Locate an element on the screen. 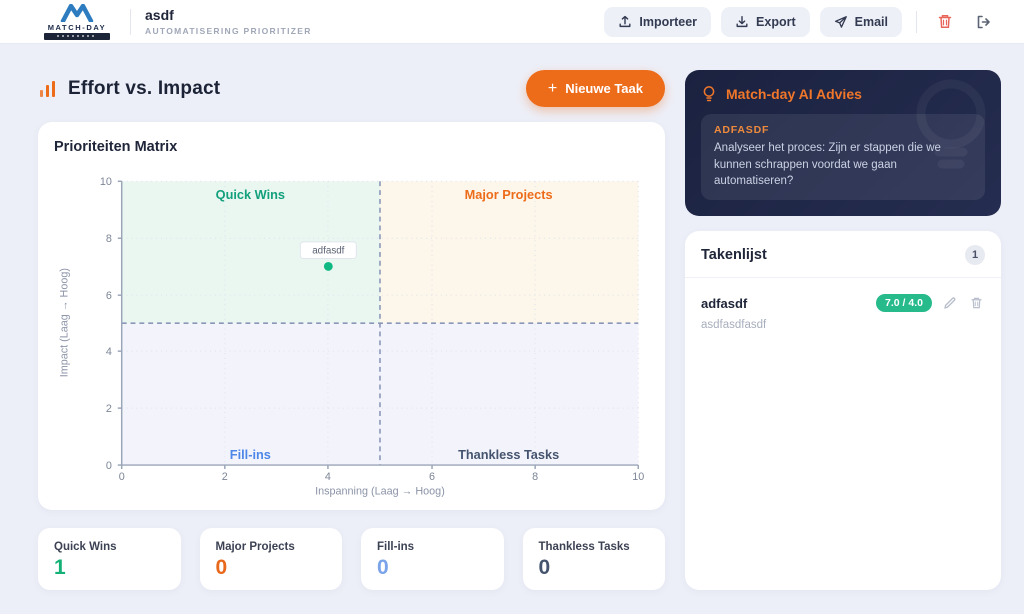  brand-logo: MATCH-DAY is located at coordinates (77, 21).